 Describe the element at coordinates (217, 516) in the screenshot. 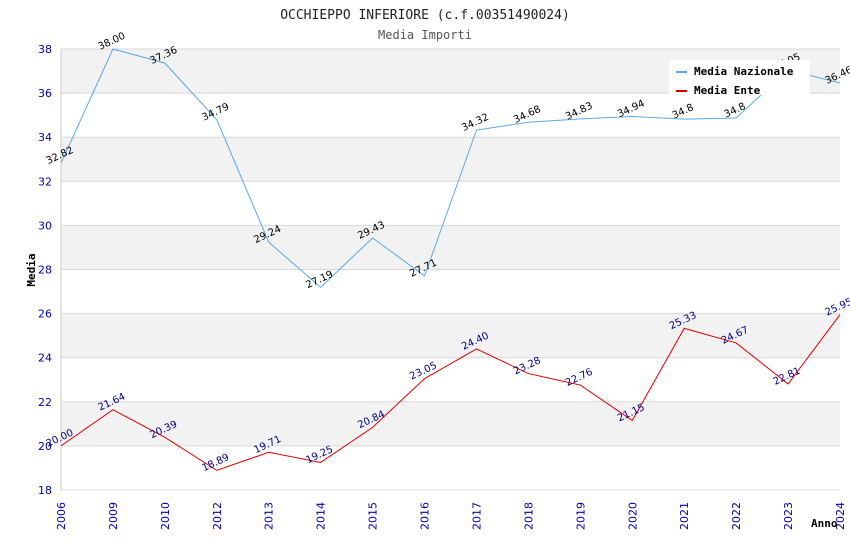

I see `x-tick-label: 2012` at that location.